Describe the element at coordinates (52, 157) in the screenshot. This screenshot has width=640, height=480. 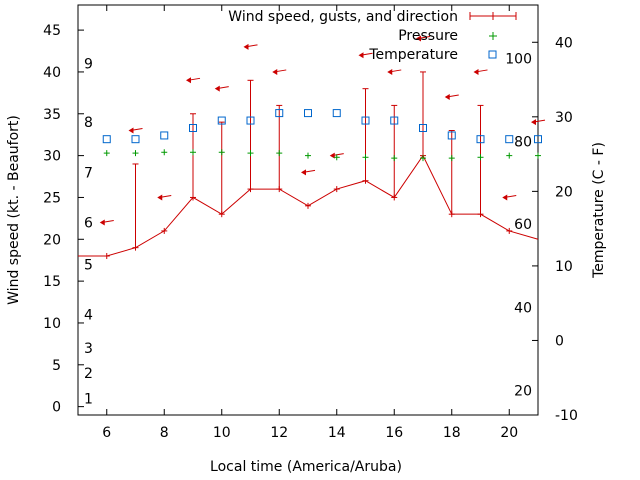
I see `y-tick-label-30: 30` at that location.